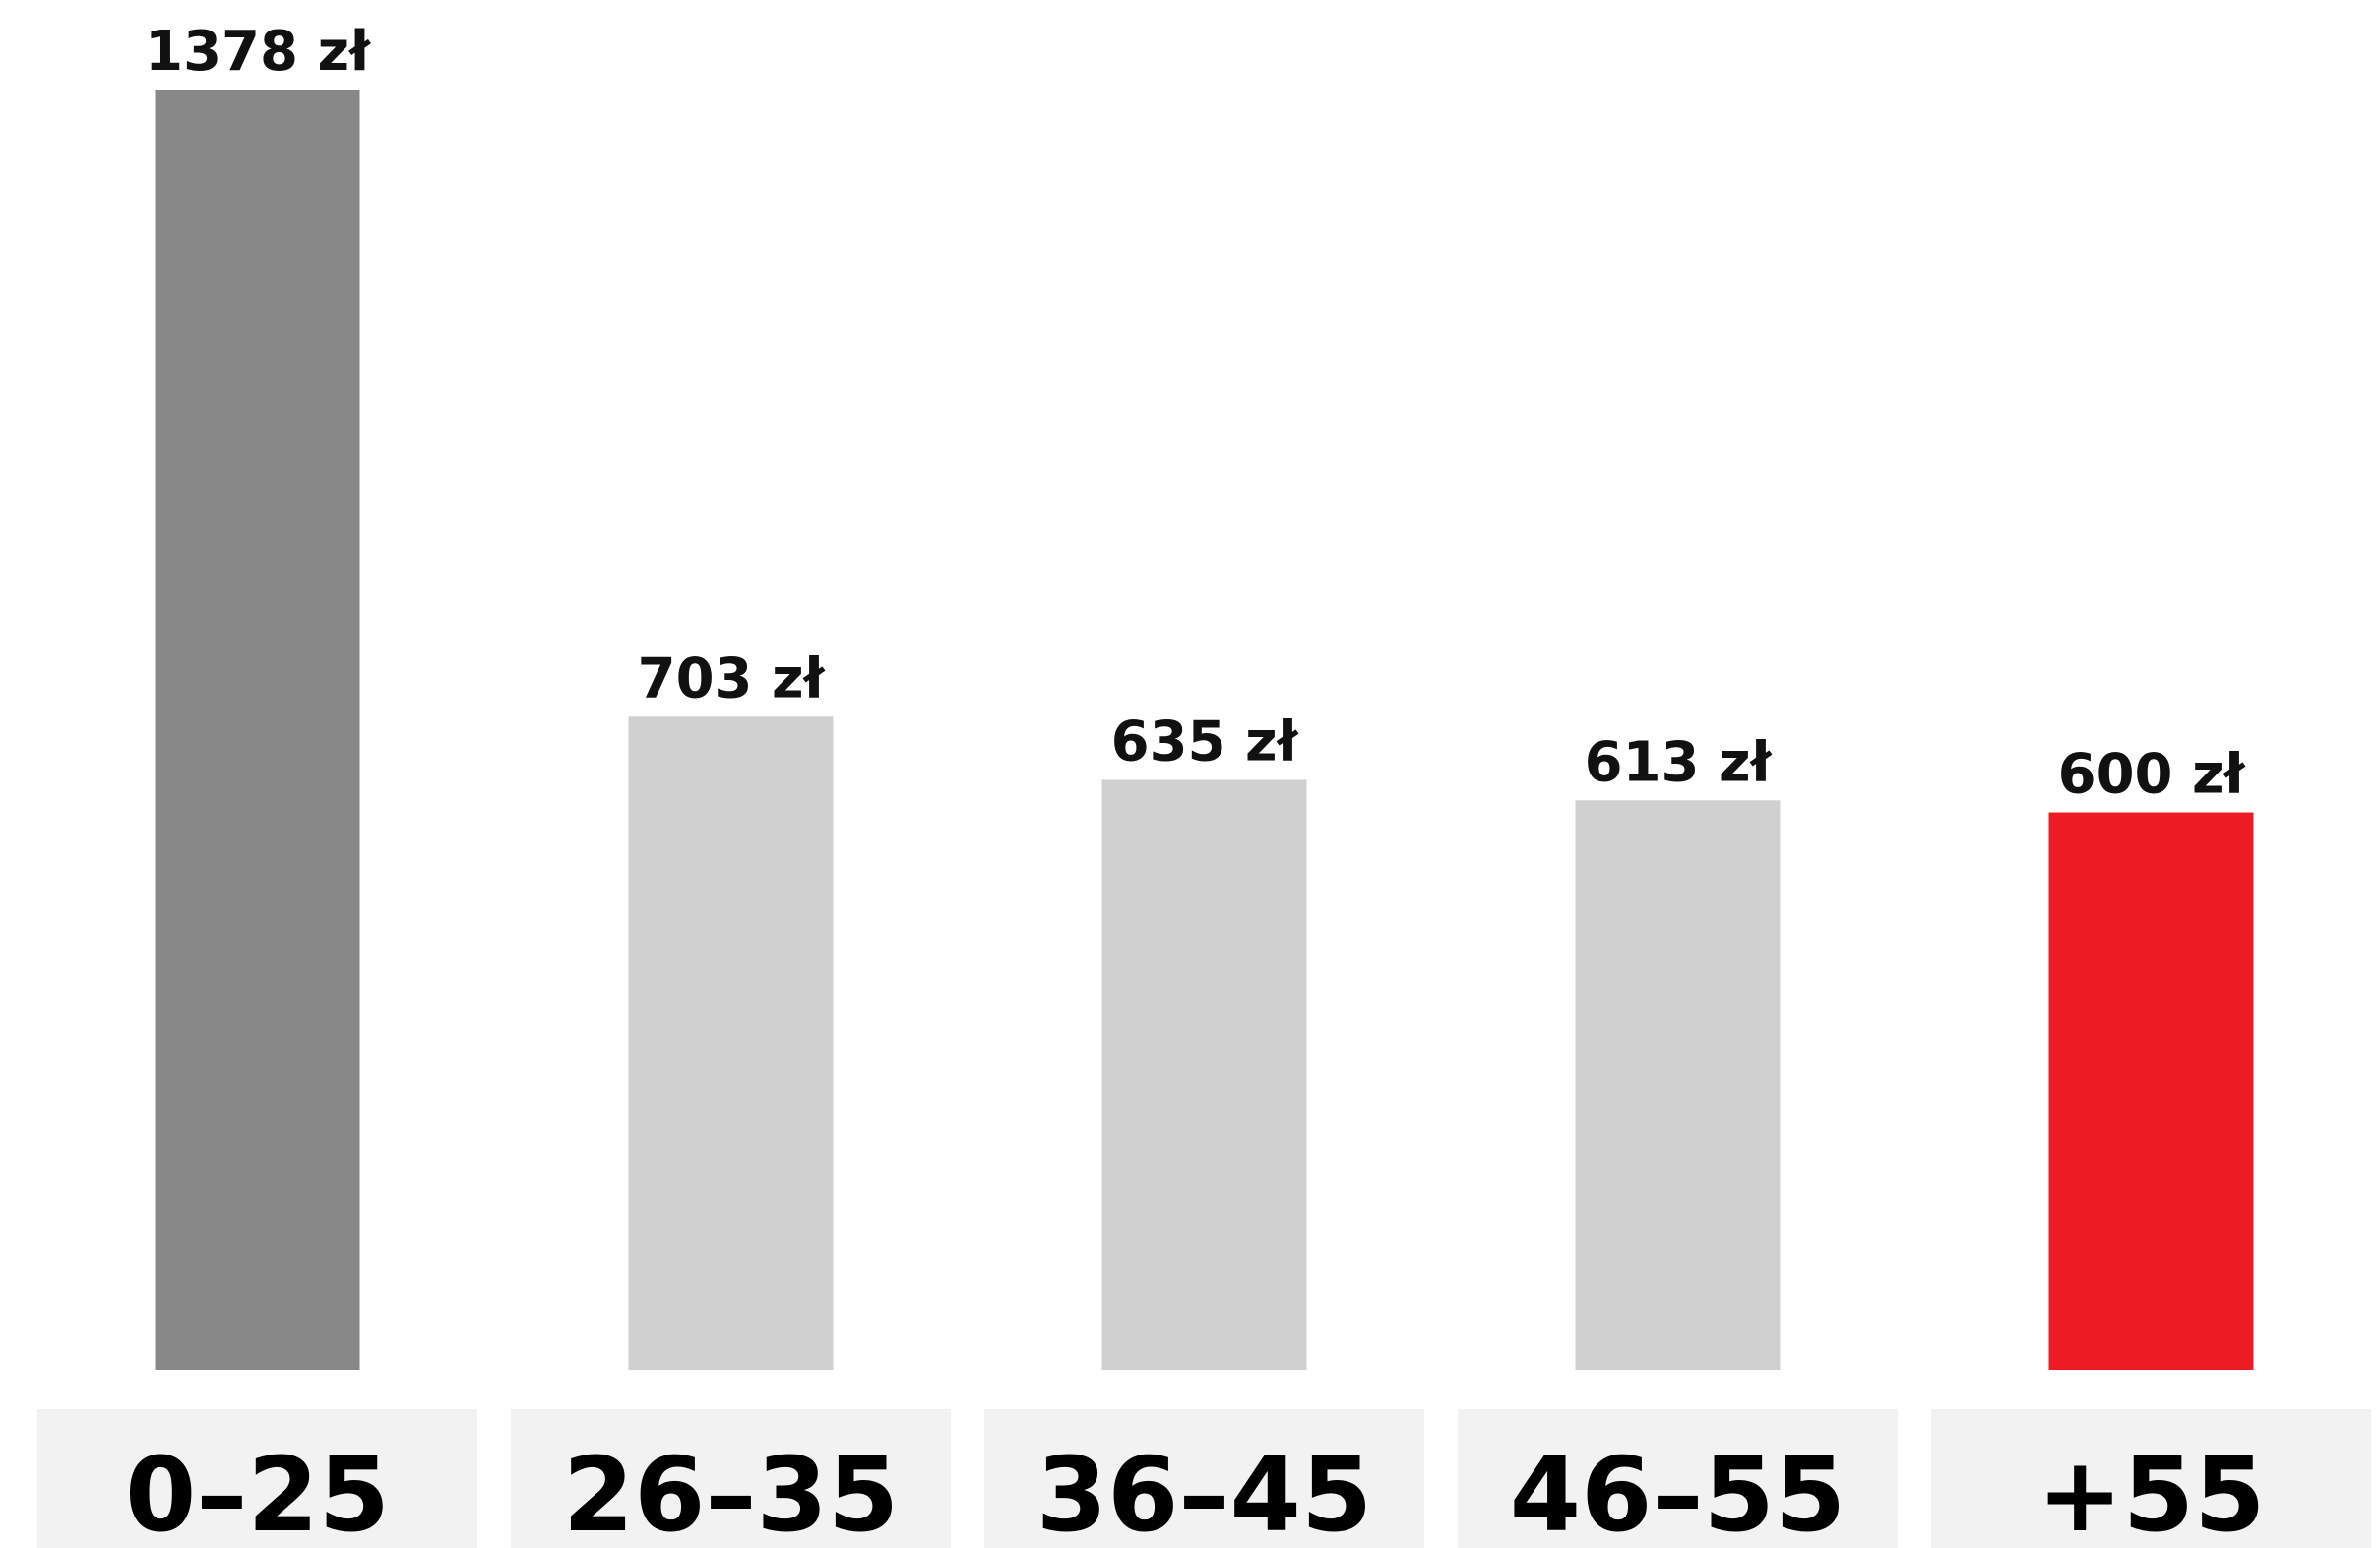  I want to click on value-label-3: 635 zł, so click(1205, 742).